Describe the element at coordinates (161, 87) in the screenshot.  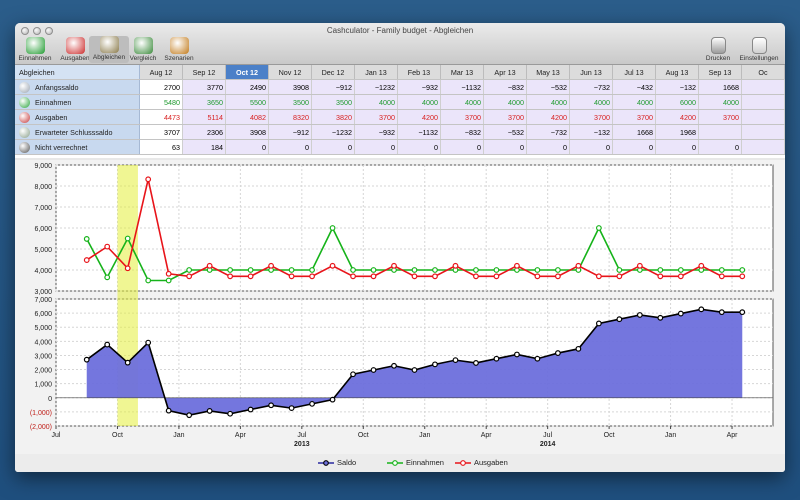
I see `table-cell: 2700` at that location.